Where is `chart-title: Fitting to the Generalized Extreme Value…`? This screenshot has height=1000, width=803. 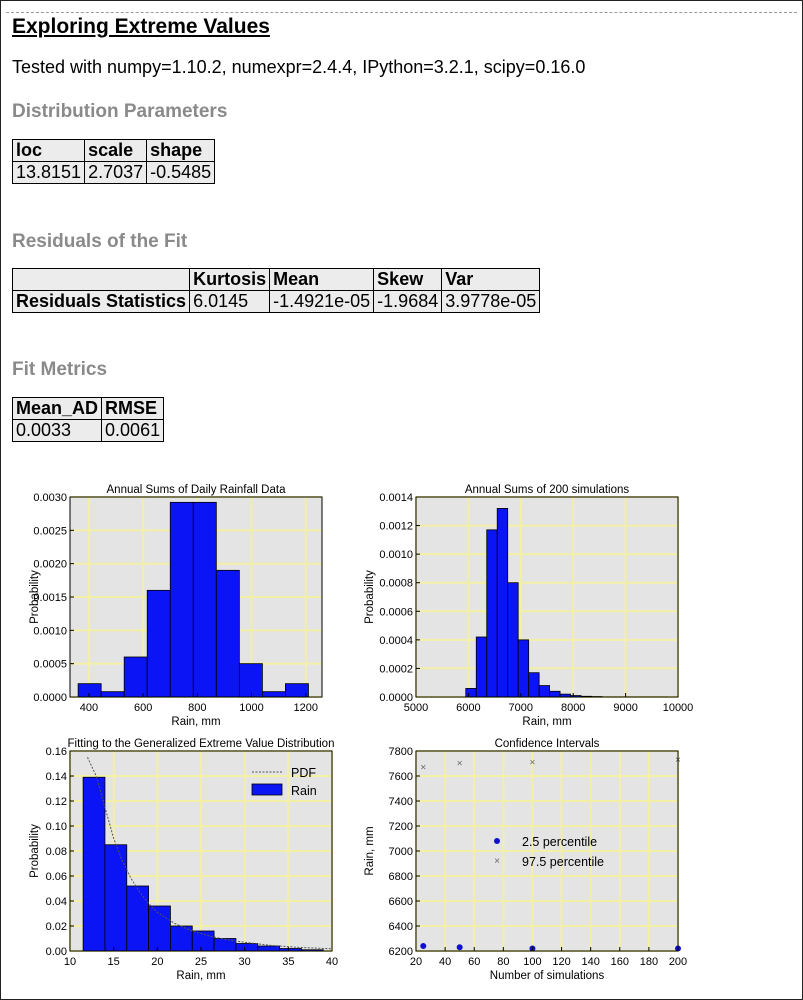
chart-title: Fitting to the Generalized Extreme Value… is located at coordinates (201, 744).